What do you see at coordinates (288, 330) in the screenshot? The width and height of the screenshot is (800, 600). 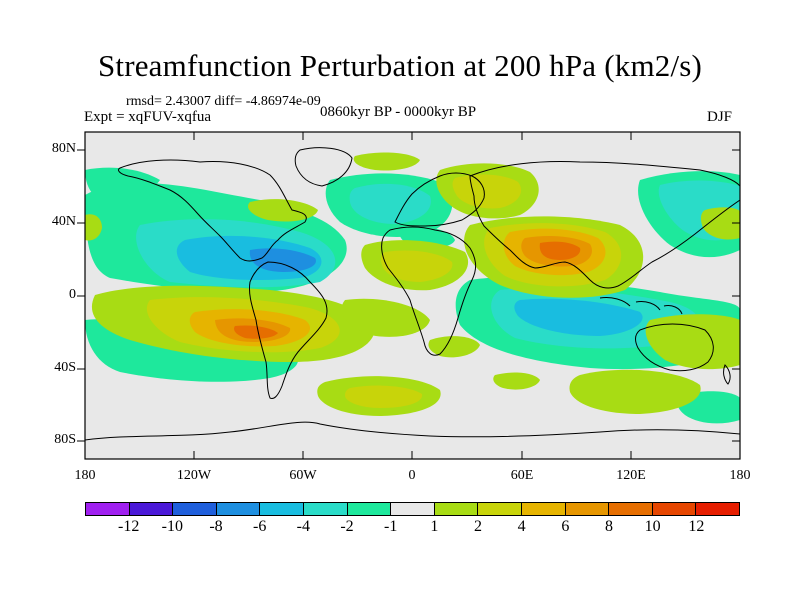 I see `coastline-south-america` at bounding box center [288, 330].